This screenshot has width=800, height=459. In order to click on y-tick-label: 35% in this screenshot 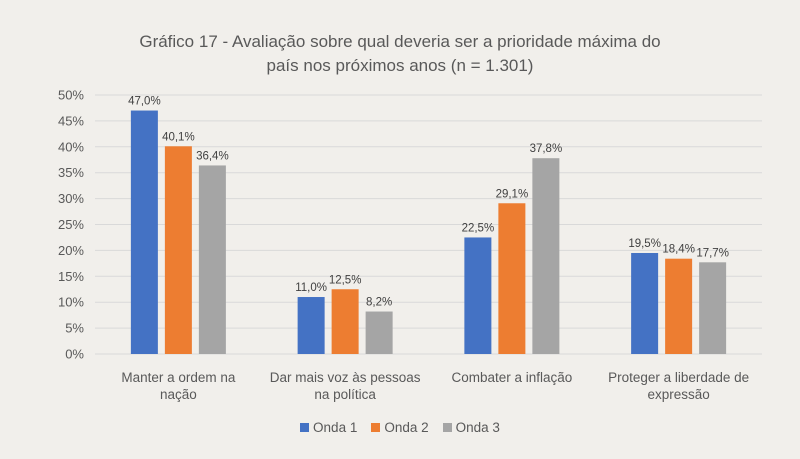, I will do `click(71, 172)`.